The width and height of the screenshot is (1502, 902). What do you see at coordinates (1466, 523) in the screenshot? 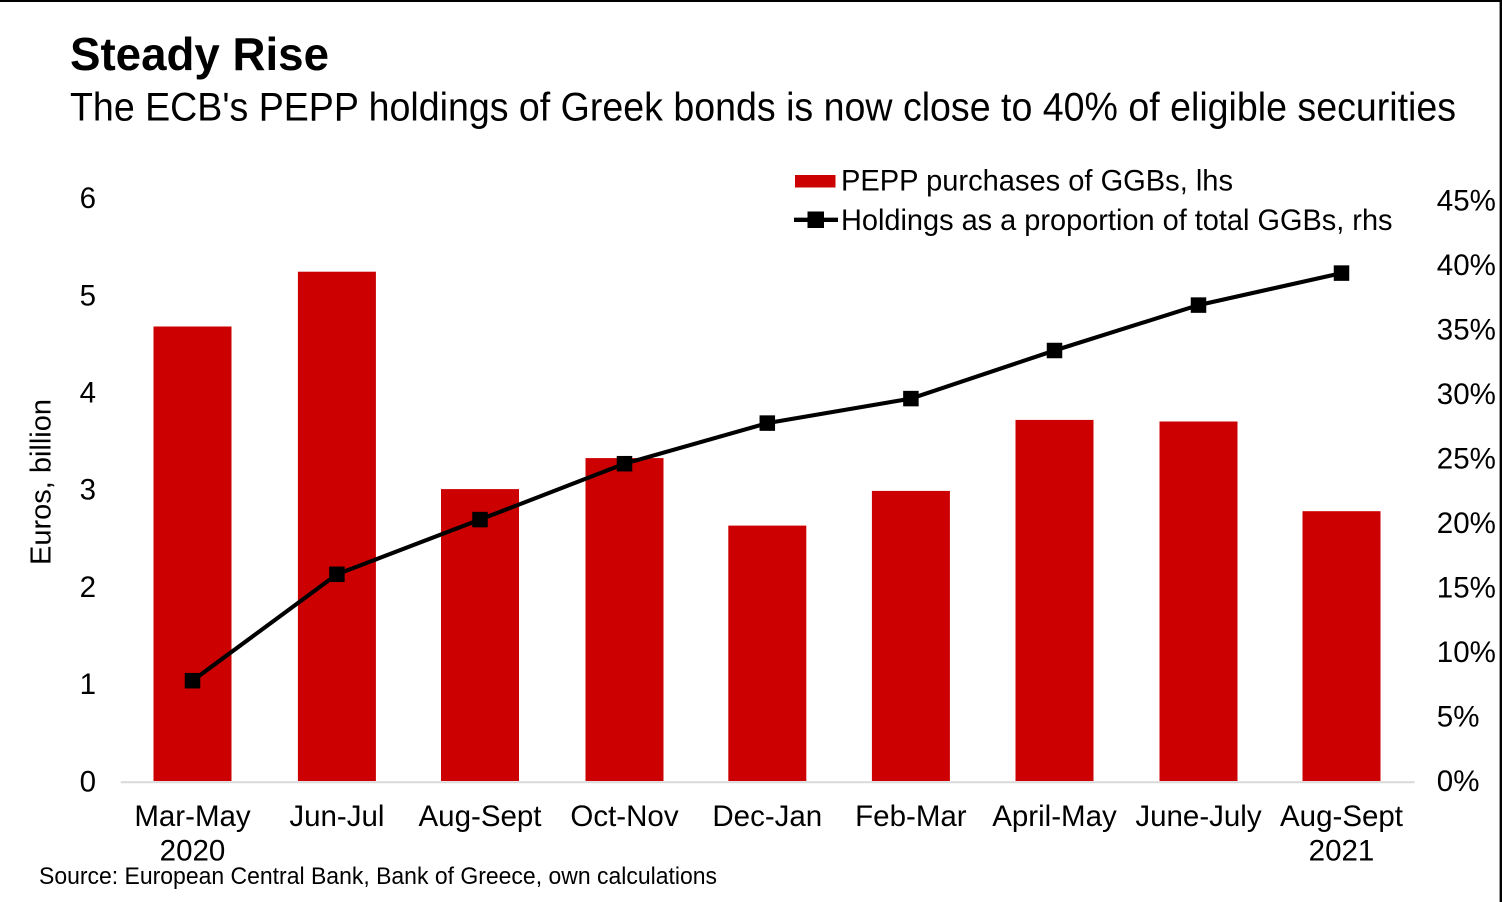
I see `svg-text: 20%` at bounding box center [1466, 523].